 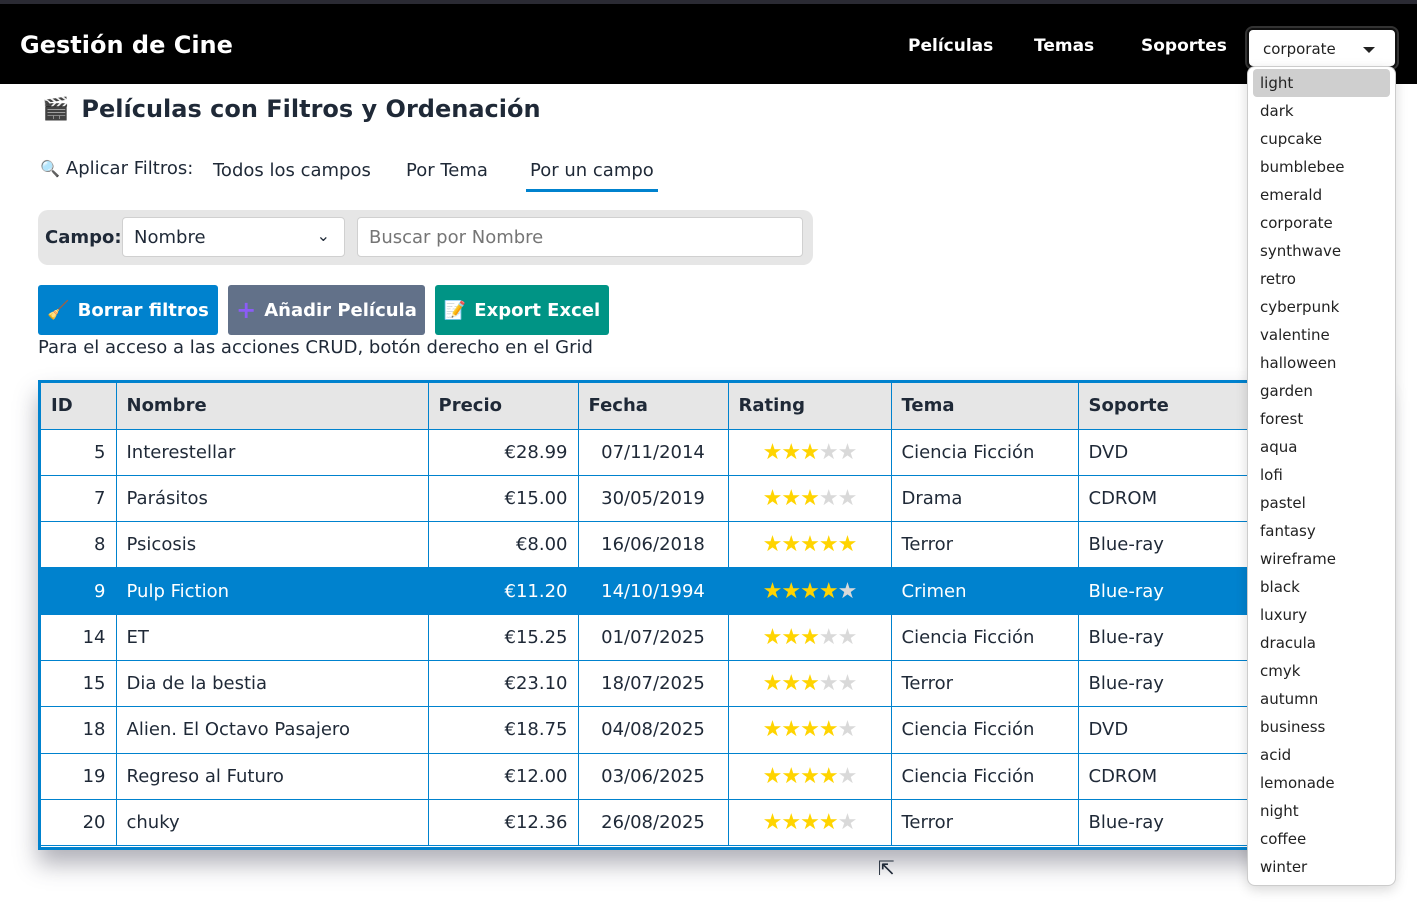 I want to click on add-movie-label: Añadir Película, so click(x=340, y=310).